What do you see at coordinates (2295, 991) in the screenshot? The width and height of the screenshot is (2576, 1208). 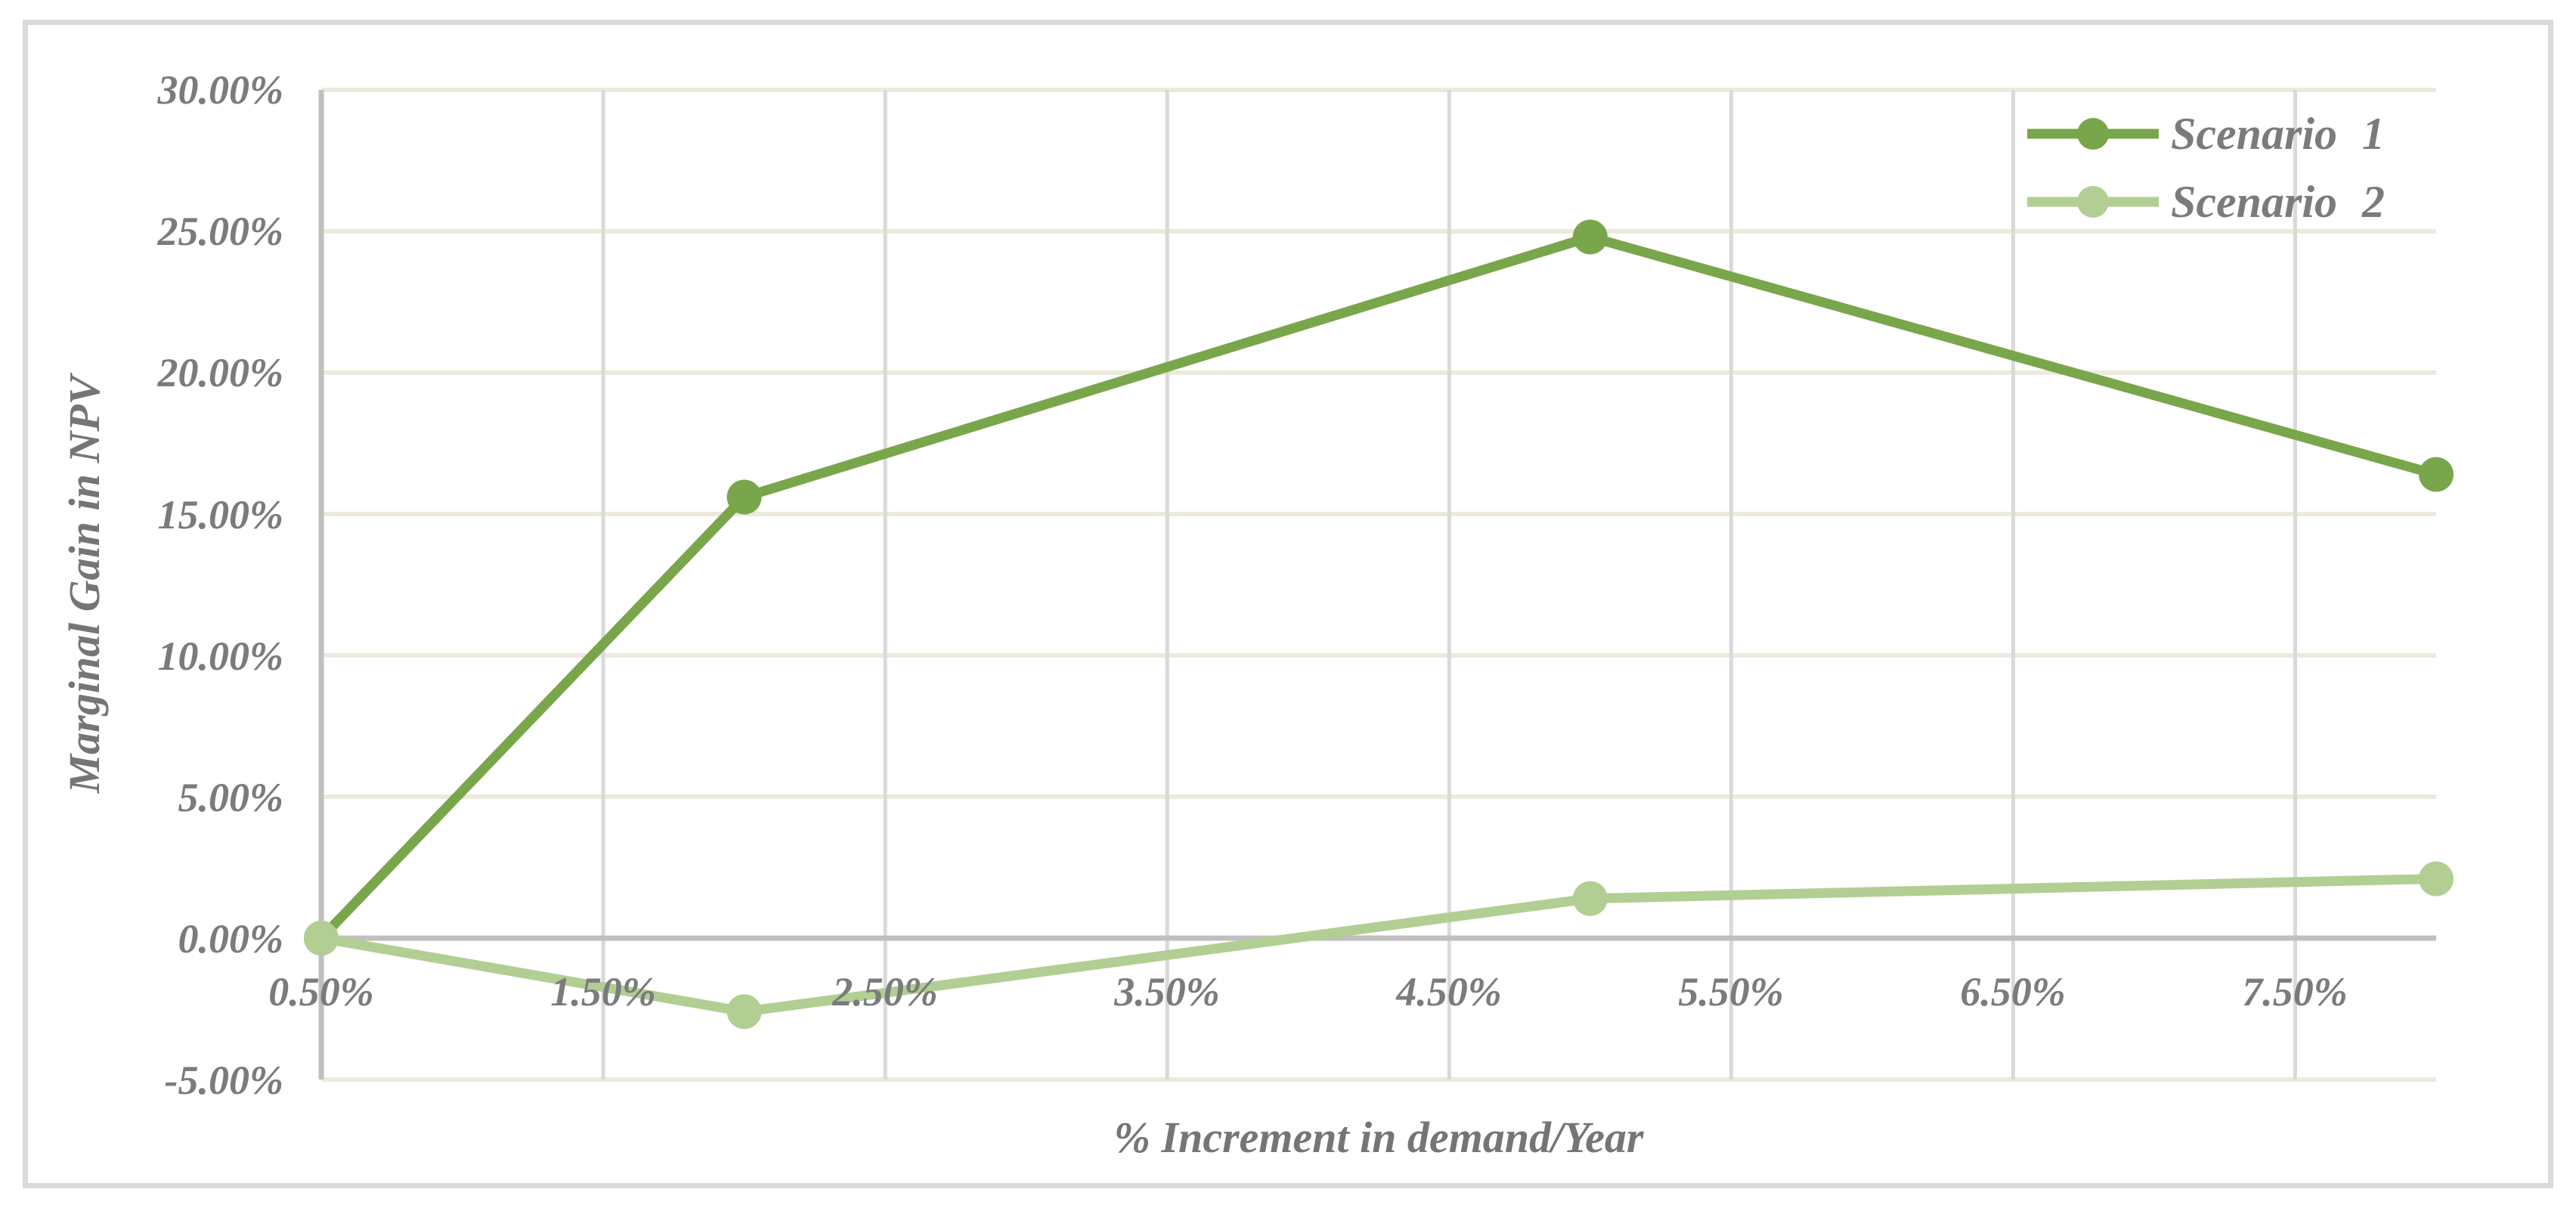 I see `x-tick-label: 7.50%` at bounding box center [2295, 991].